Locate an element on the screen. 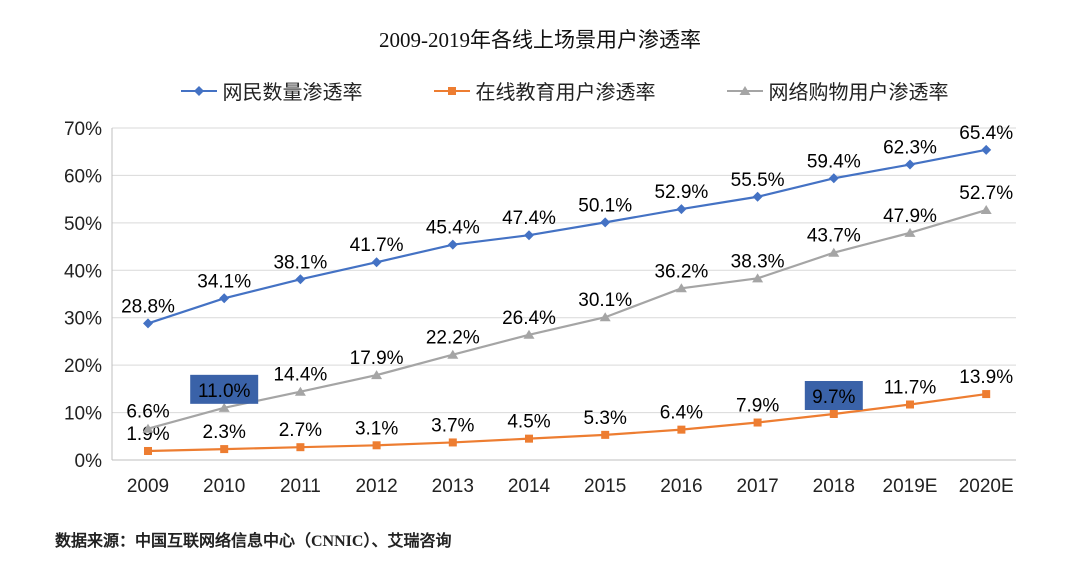 This screenshot has height=571, width=1080. x-tick-label: 2011 is located at coordinates (300, 486).